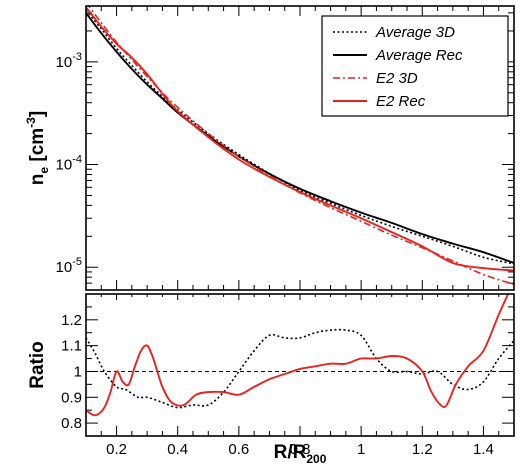 The width and height of the screenshot is (520, 466). What do you see at coordinates (238, 449) in the screenshot?
I see `x-tick-label: 0.6` at bounding box center [238, 449].